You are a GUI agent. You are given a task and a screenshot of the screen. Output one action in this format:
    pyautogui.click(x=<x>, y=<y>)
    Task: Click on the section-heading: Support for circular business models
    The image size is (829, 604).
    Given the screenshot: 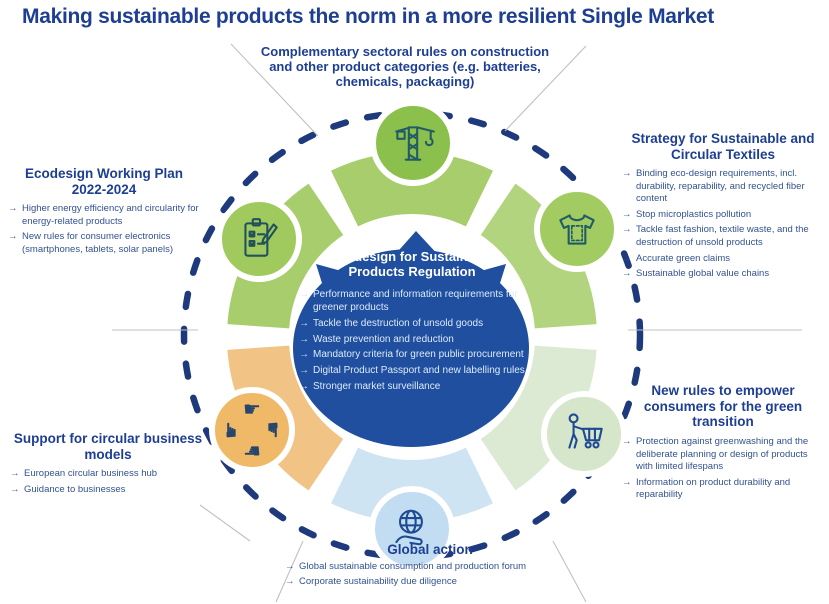 What is the action you would take?
    pyautogui.click(x=108, y=446)
    